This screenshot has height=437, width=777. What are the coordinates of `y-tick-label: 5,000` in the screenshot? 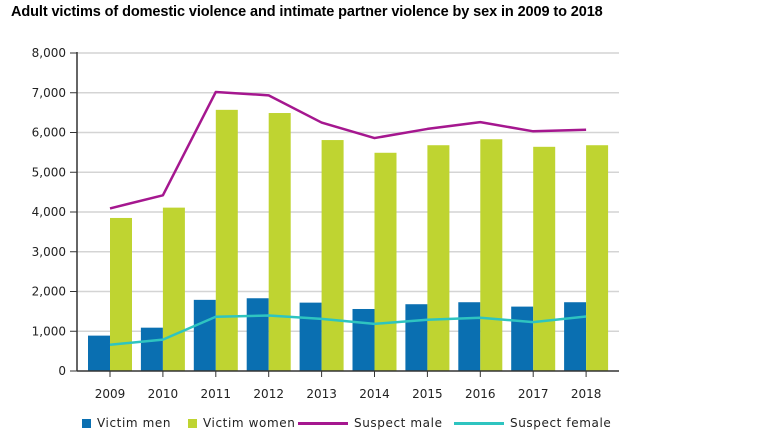 It's located at (49, 172).